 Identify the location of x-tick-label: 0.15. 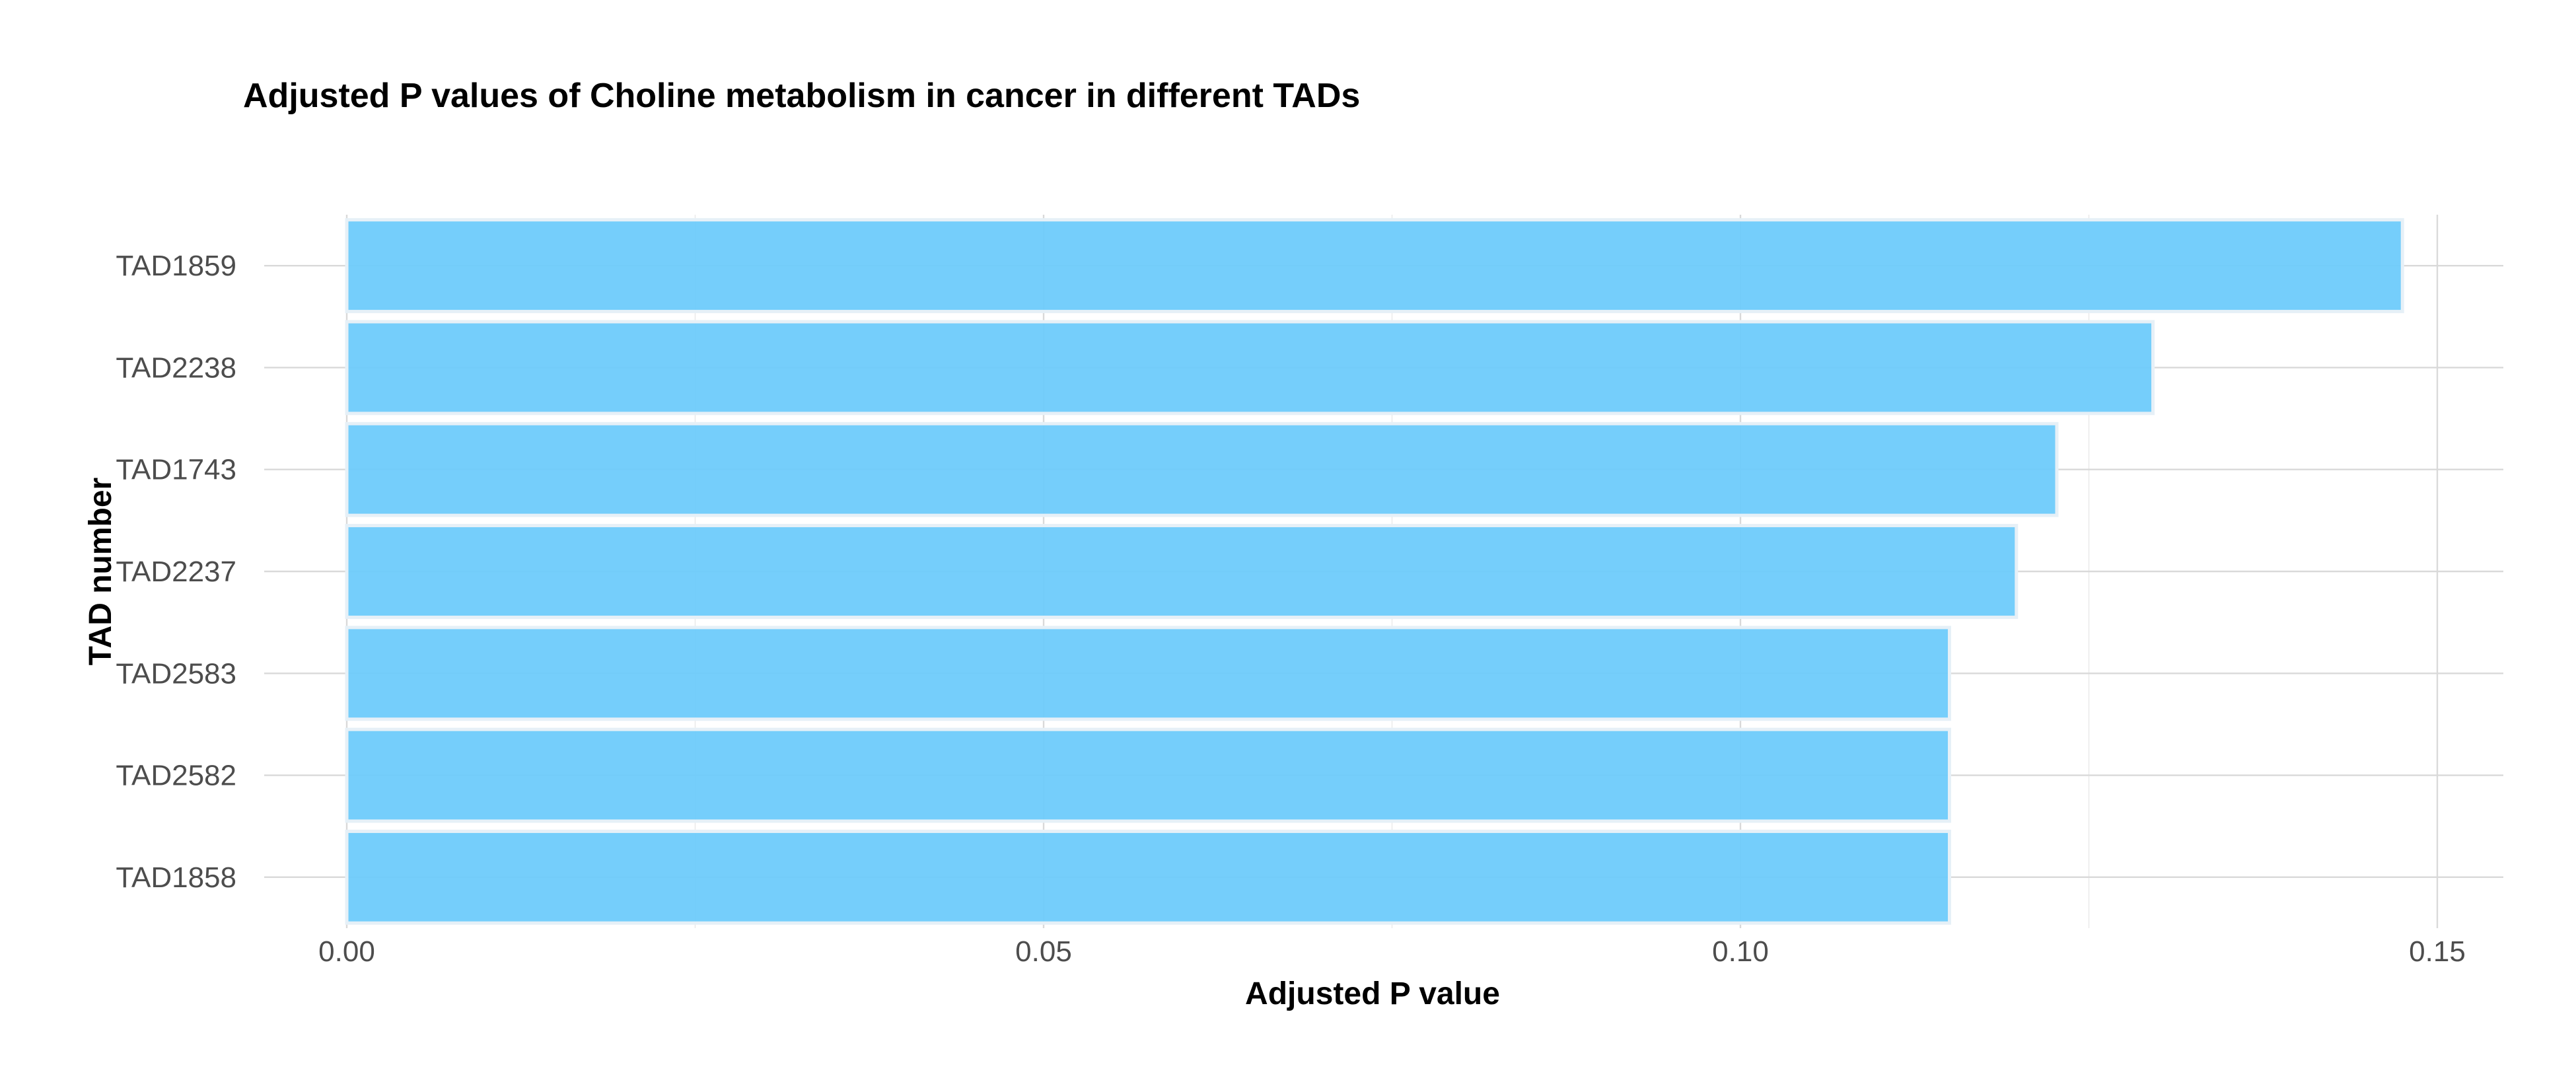
(2437, 951).